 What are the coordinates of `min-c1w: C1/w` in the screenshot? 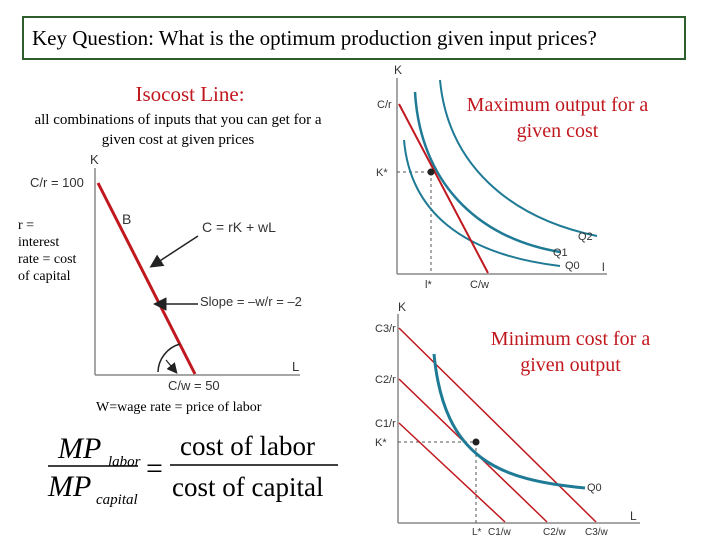 It's located at (500, 532).